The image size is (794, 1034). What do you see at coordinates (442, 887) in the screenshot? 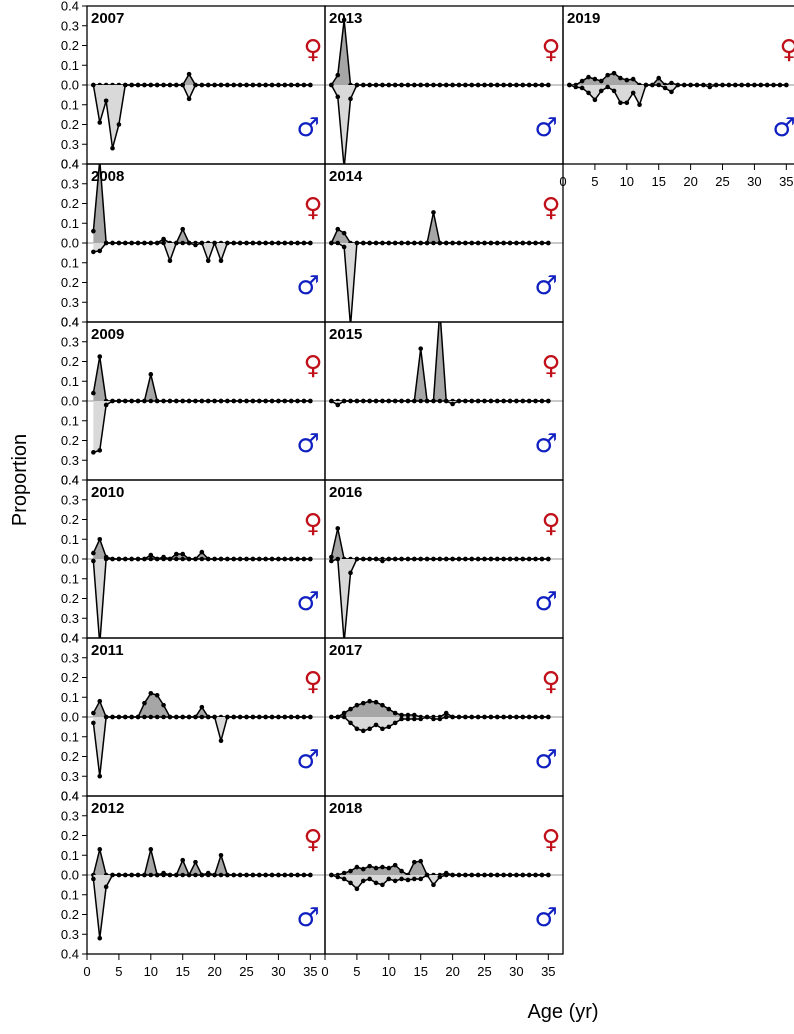
I see `panel-2018: 2018 ♀ ♂ 0 5 10 15 20 25 30 35` at bounding box center [442, 887].